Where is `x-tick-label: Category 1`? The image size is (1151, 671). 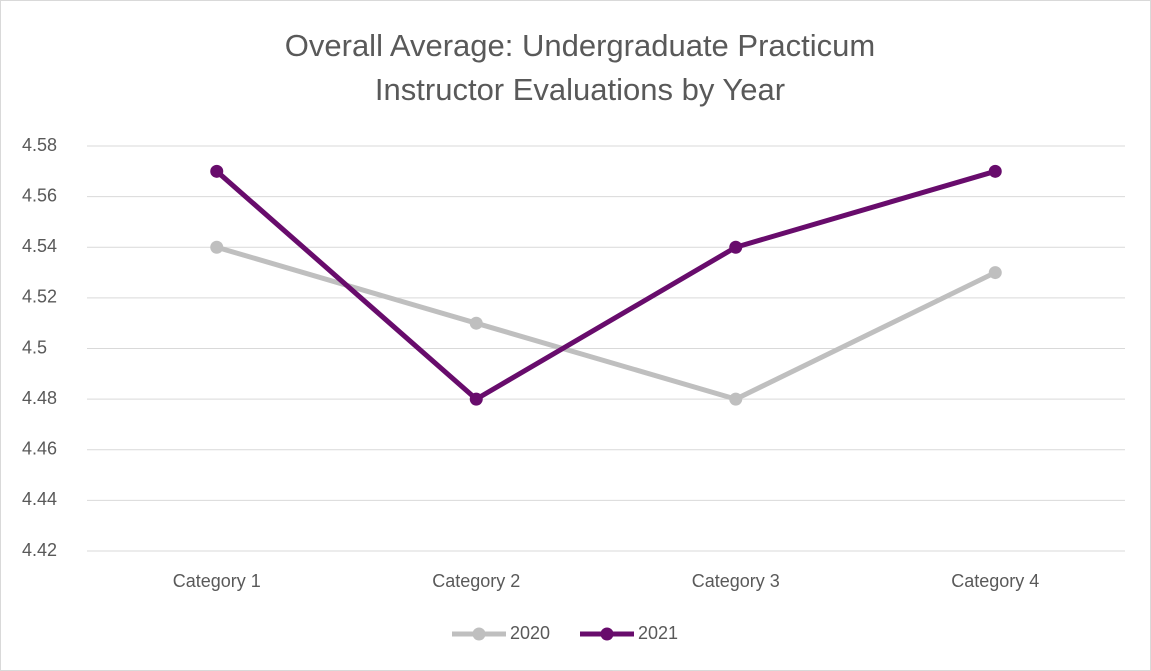
x-tick-label: Category 1 is located at coordinates (217, 581).